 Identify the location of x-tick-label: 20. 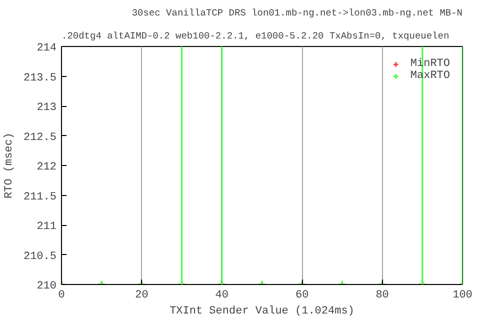
(141, 296).